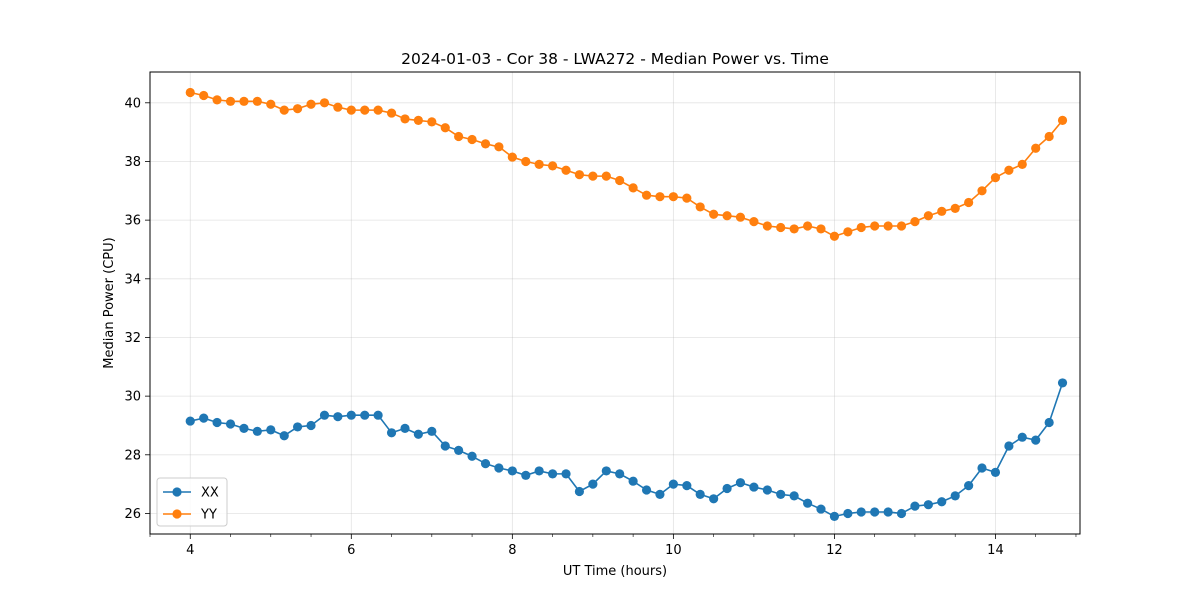 This screenshot has height=600, width=1200. Describe the element at coordinates (190, 550) in the screenshot. I see `x-tick-label: 4` at that location.